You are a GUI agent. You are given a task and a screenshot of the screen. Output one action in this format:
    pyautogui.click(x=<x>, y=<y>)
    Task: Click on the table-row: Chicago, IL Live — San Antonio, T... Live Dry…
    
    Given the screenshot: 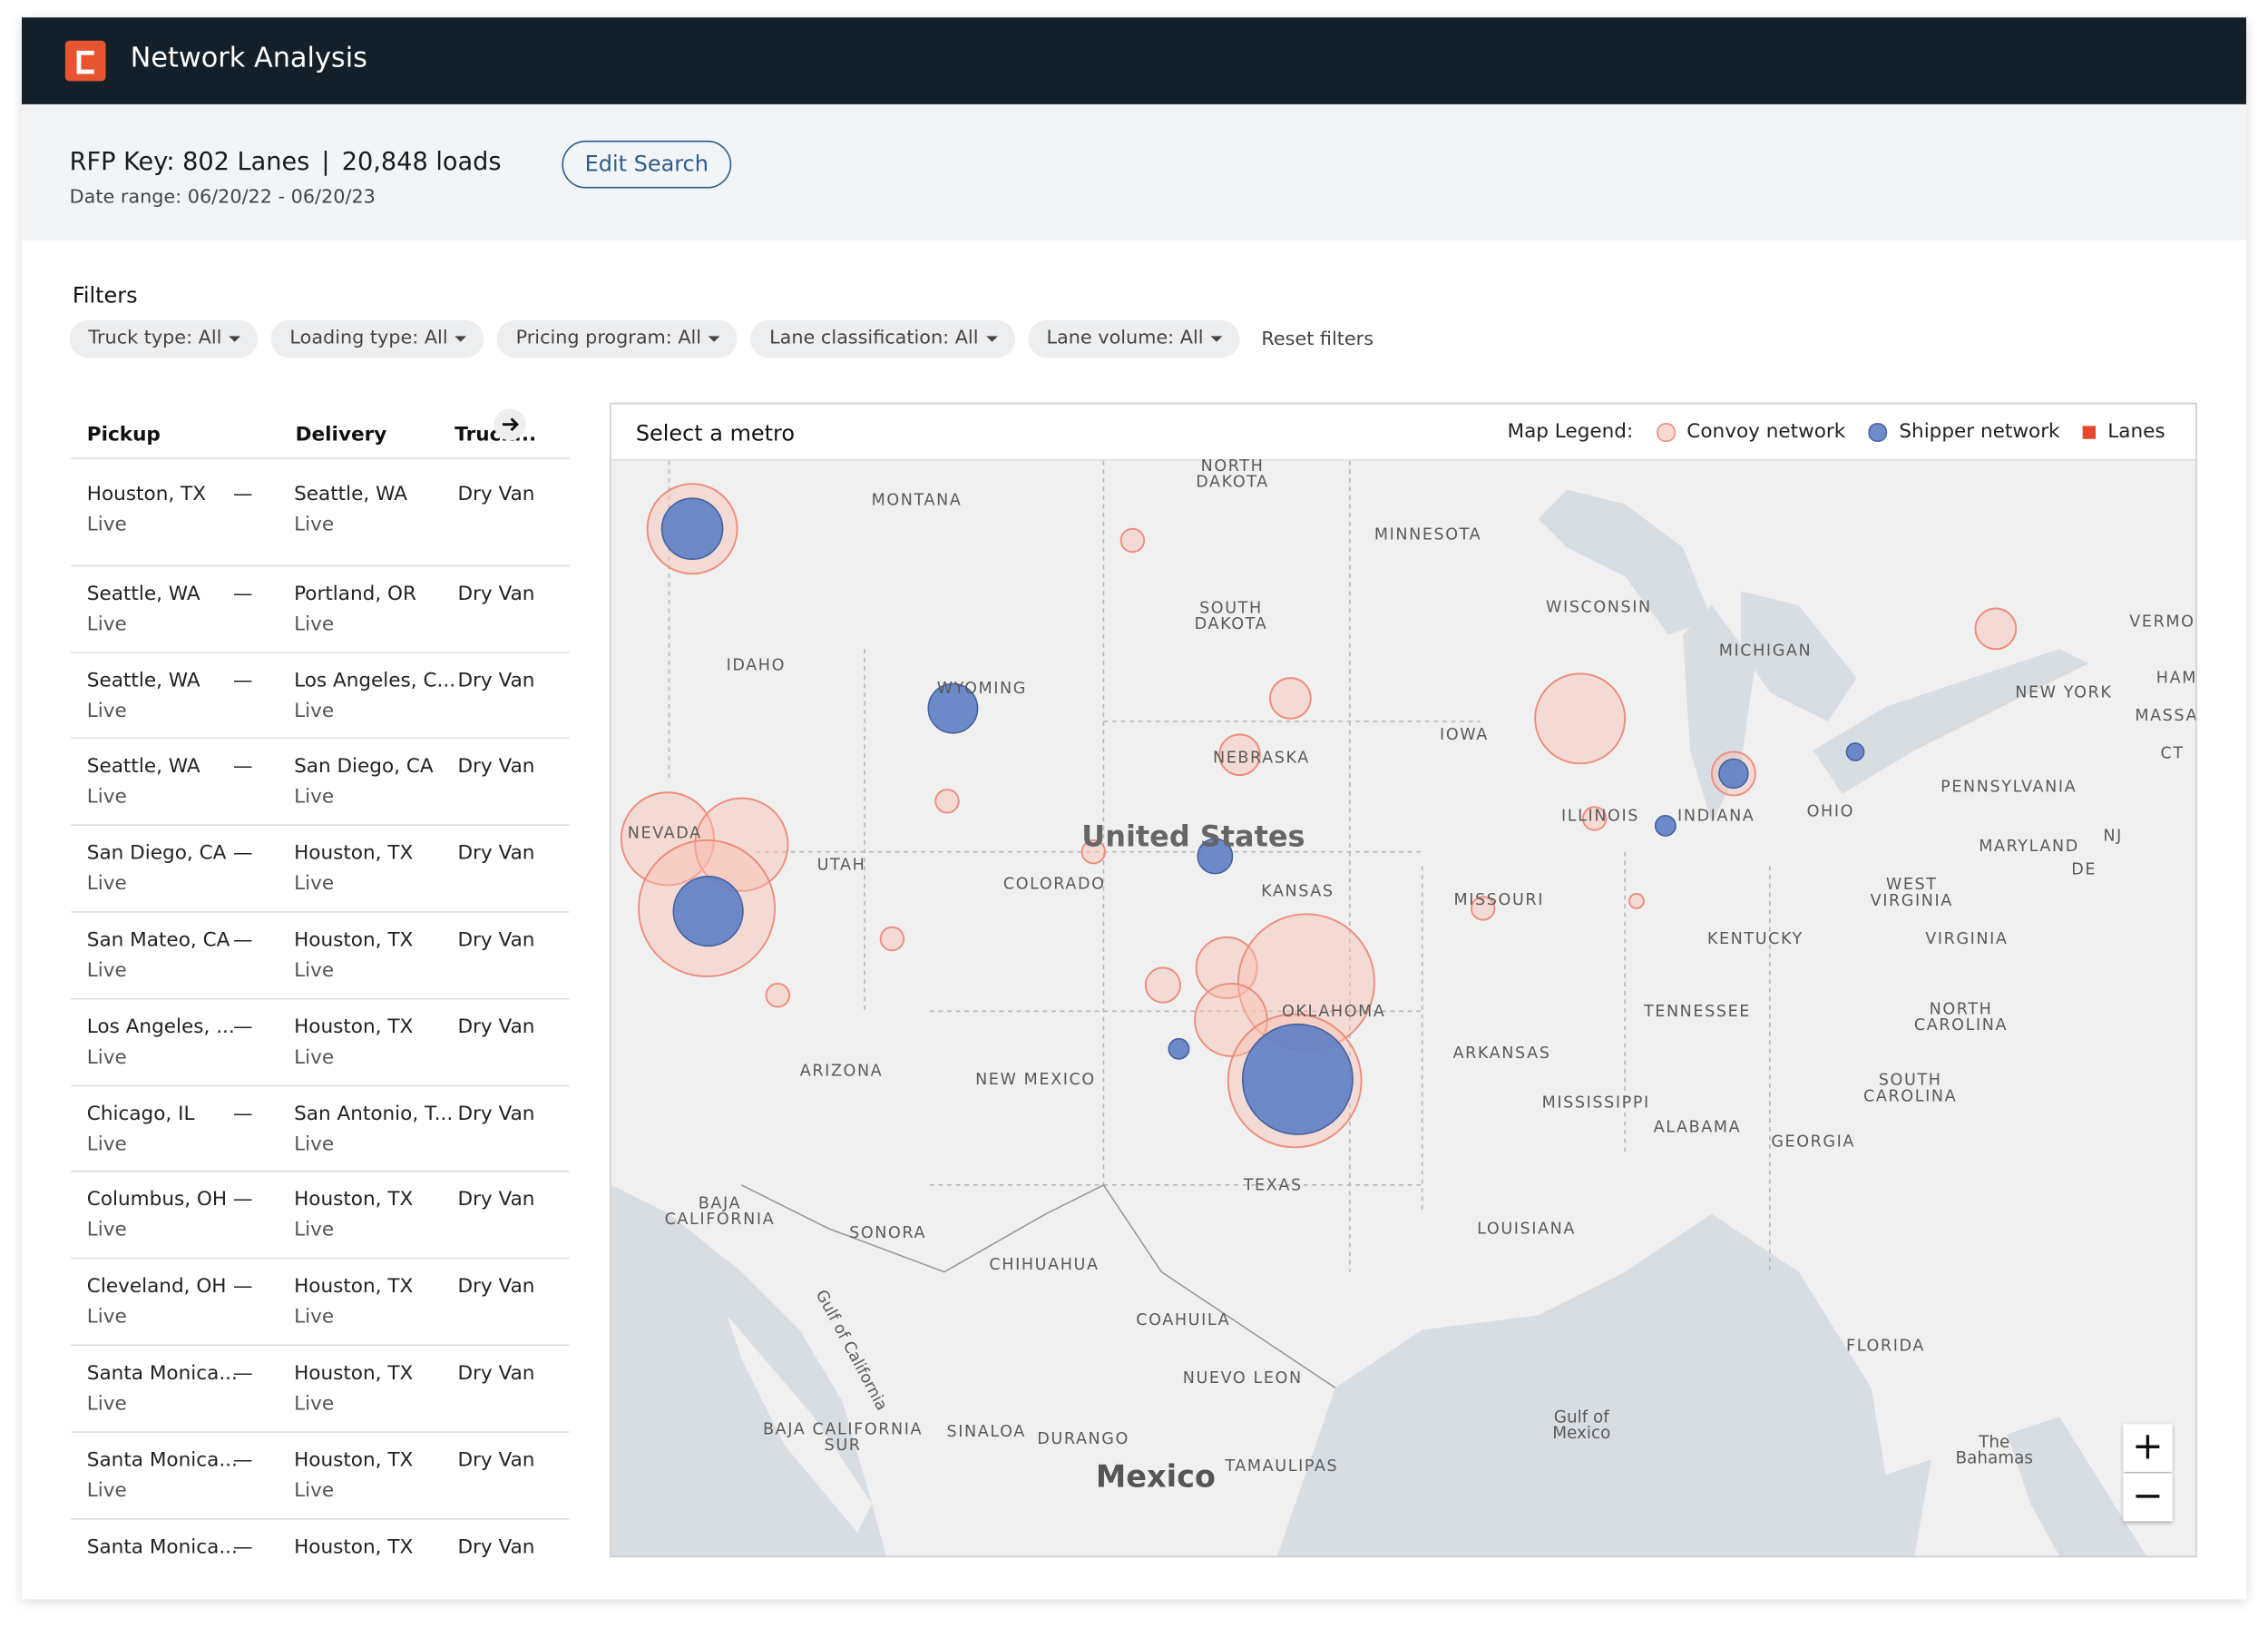 What is the action you would take?
    pyautogui.click(x=320, y=1128)
    